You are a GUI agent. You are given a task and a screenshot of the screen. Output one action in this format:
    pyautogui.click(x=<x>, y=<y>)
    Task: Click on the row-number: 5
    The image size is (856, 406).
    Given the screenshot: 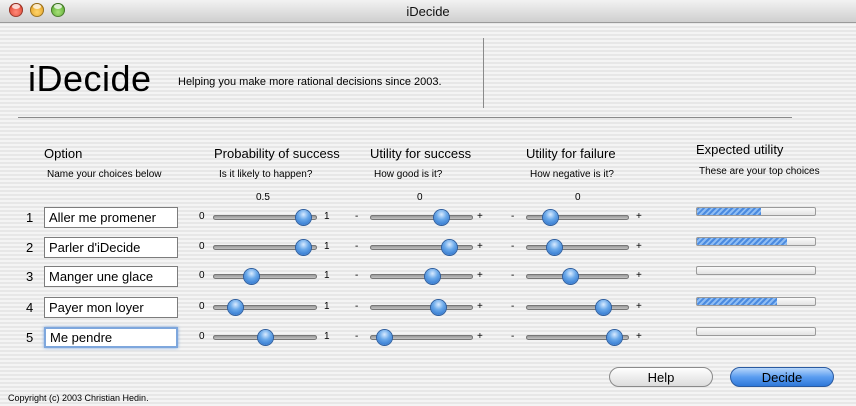 What is the action you would take?
    pyautogui.click(x=30, y=337)
    